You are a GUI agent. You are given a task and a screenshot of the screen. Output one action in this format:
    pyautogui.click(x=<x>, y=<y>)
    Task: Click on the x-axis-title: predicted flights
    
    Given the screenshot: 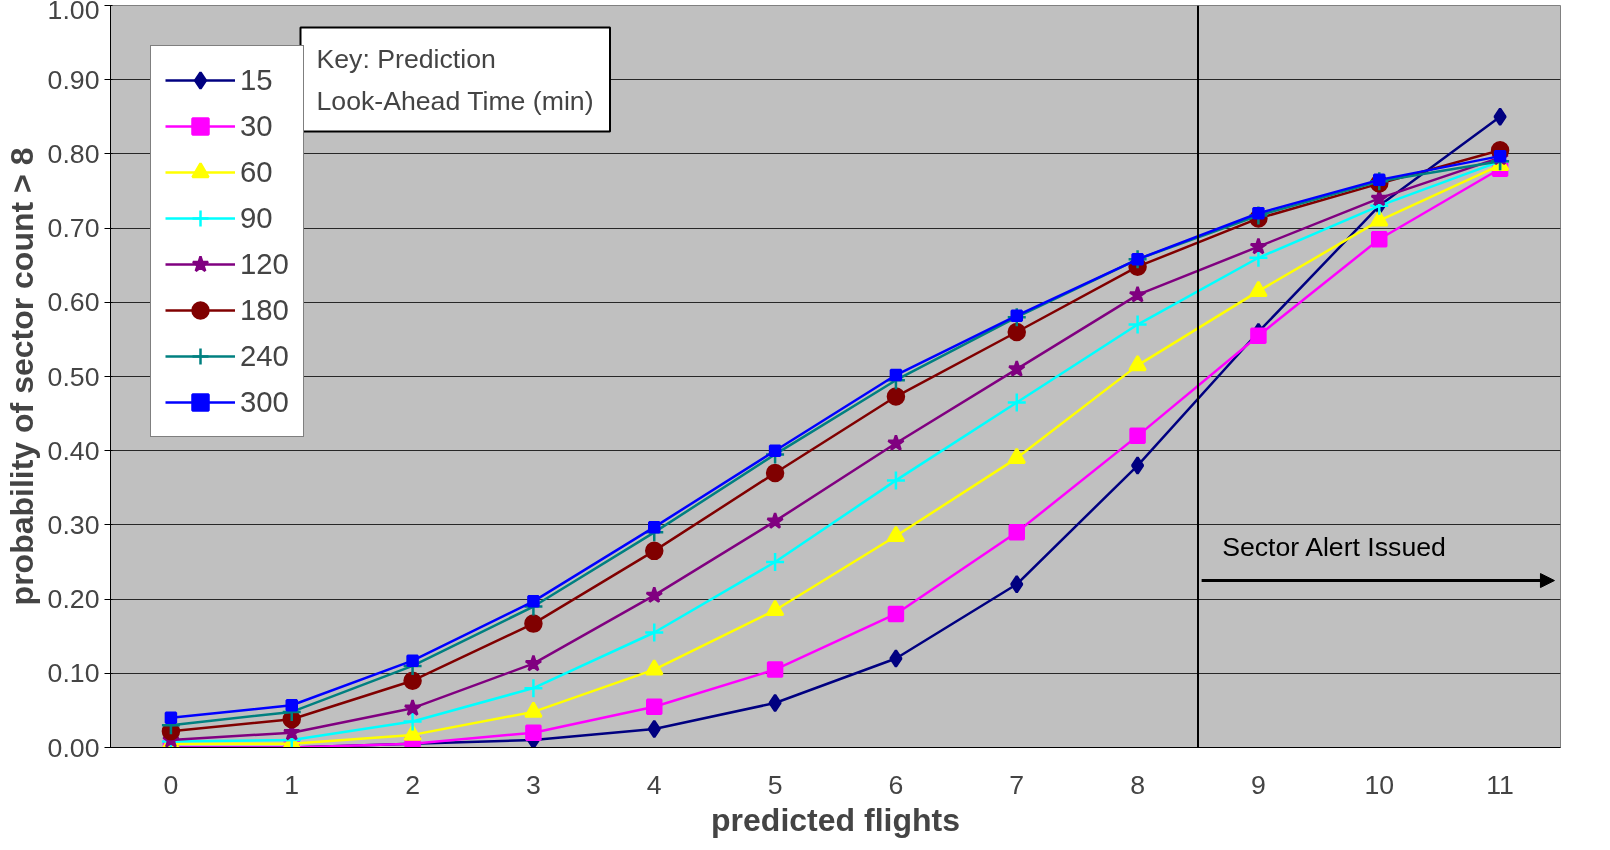 What is the action you would take?
    pyautogui.click(x=835, y=819)
    